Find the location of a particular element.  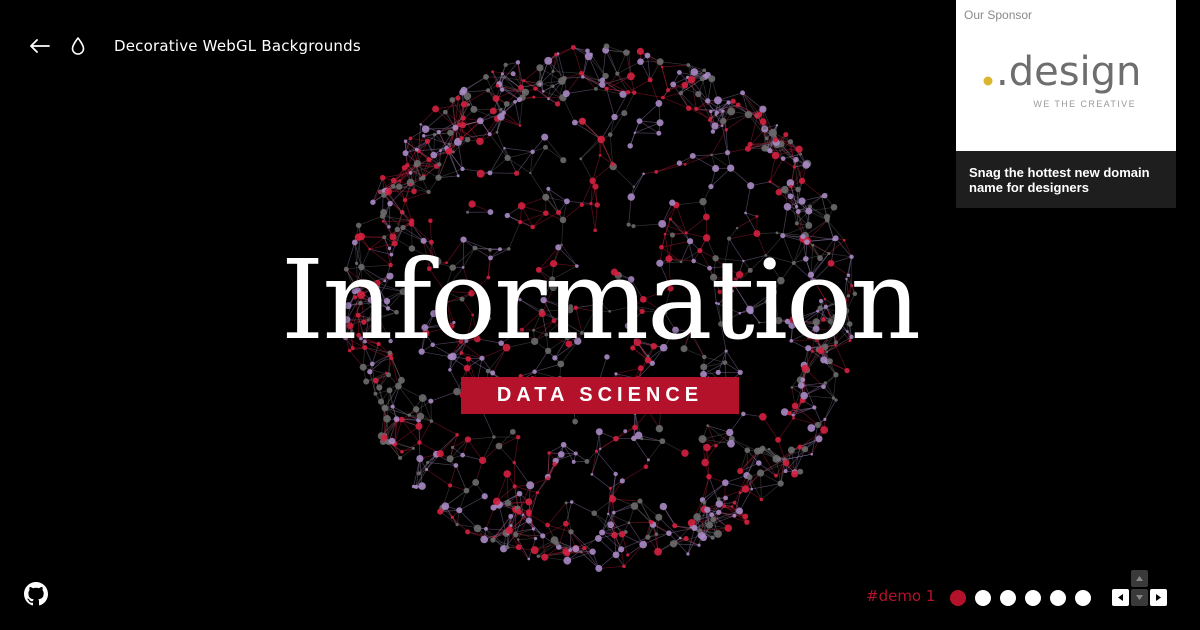

arrow-down-button is located at coordinates (1139, 597).